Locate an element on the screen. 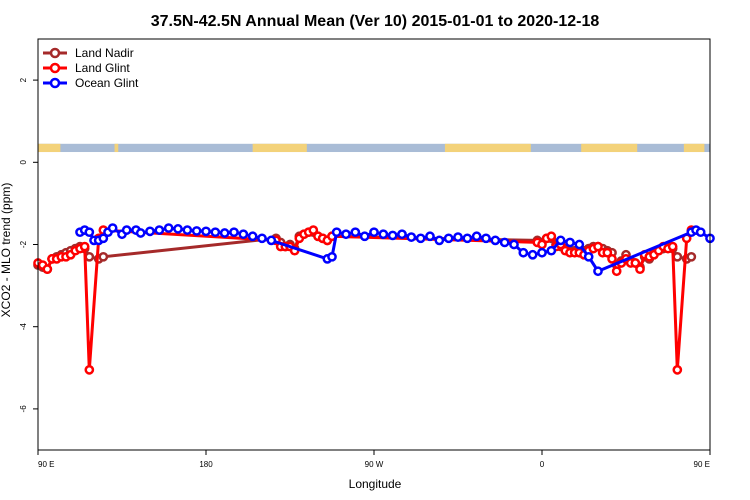 This screenshot has width=750, height=500. y-tick-label: 0 is located at coordinates (23, 162).